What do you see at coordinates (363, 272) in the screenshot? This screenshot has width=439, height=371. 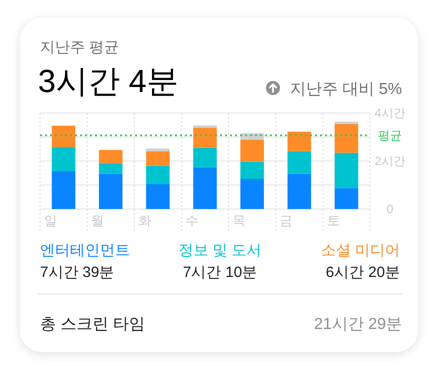 I see `text: 6시간 20분` at bounding box center [363, 272].